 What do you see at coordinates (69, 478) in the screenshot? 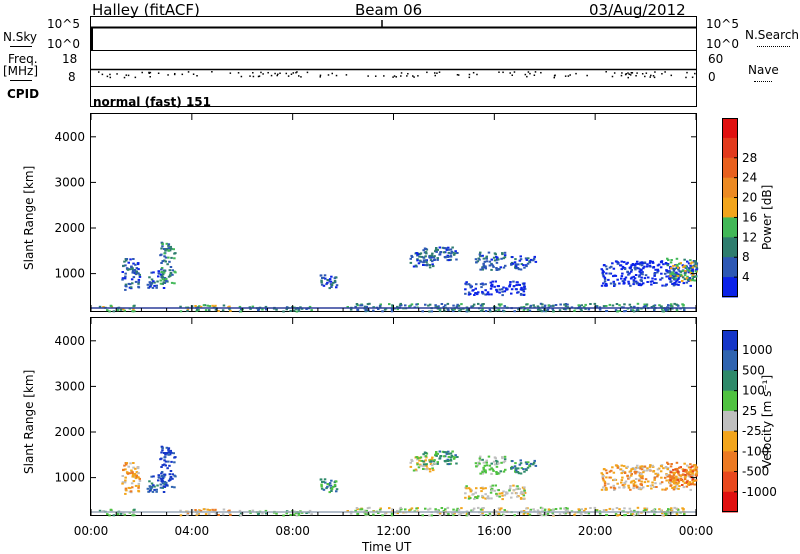
I see `y-tick-label: 1000` at bounding box center [69, 478].